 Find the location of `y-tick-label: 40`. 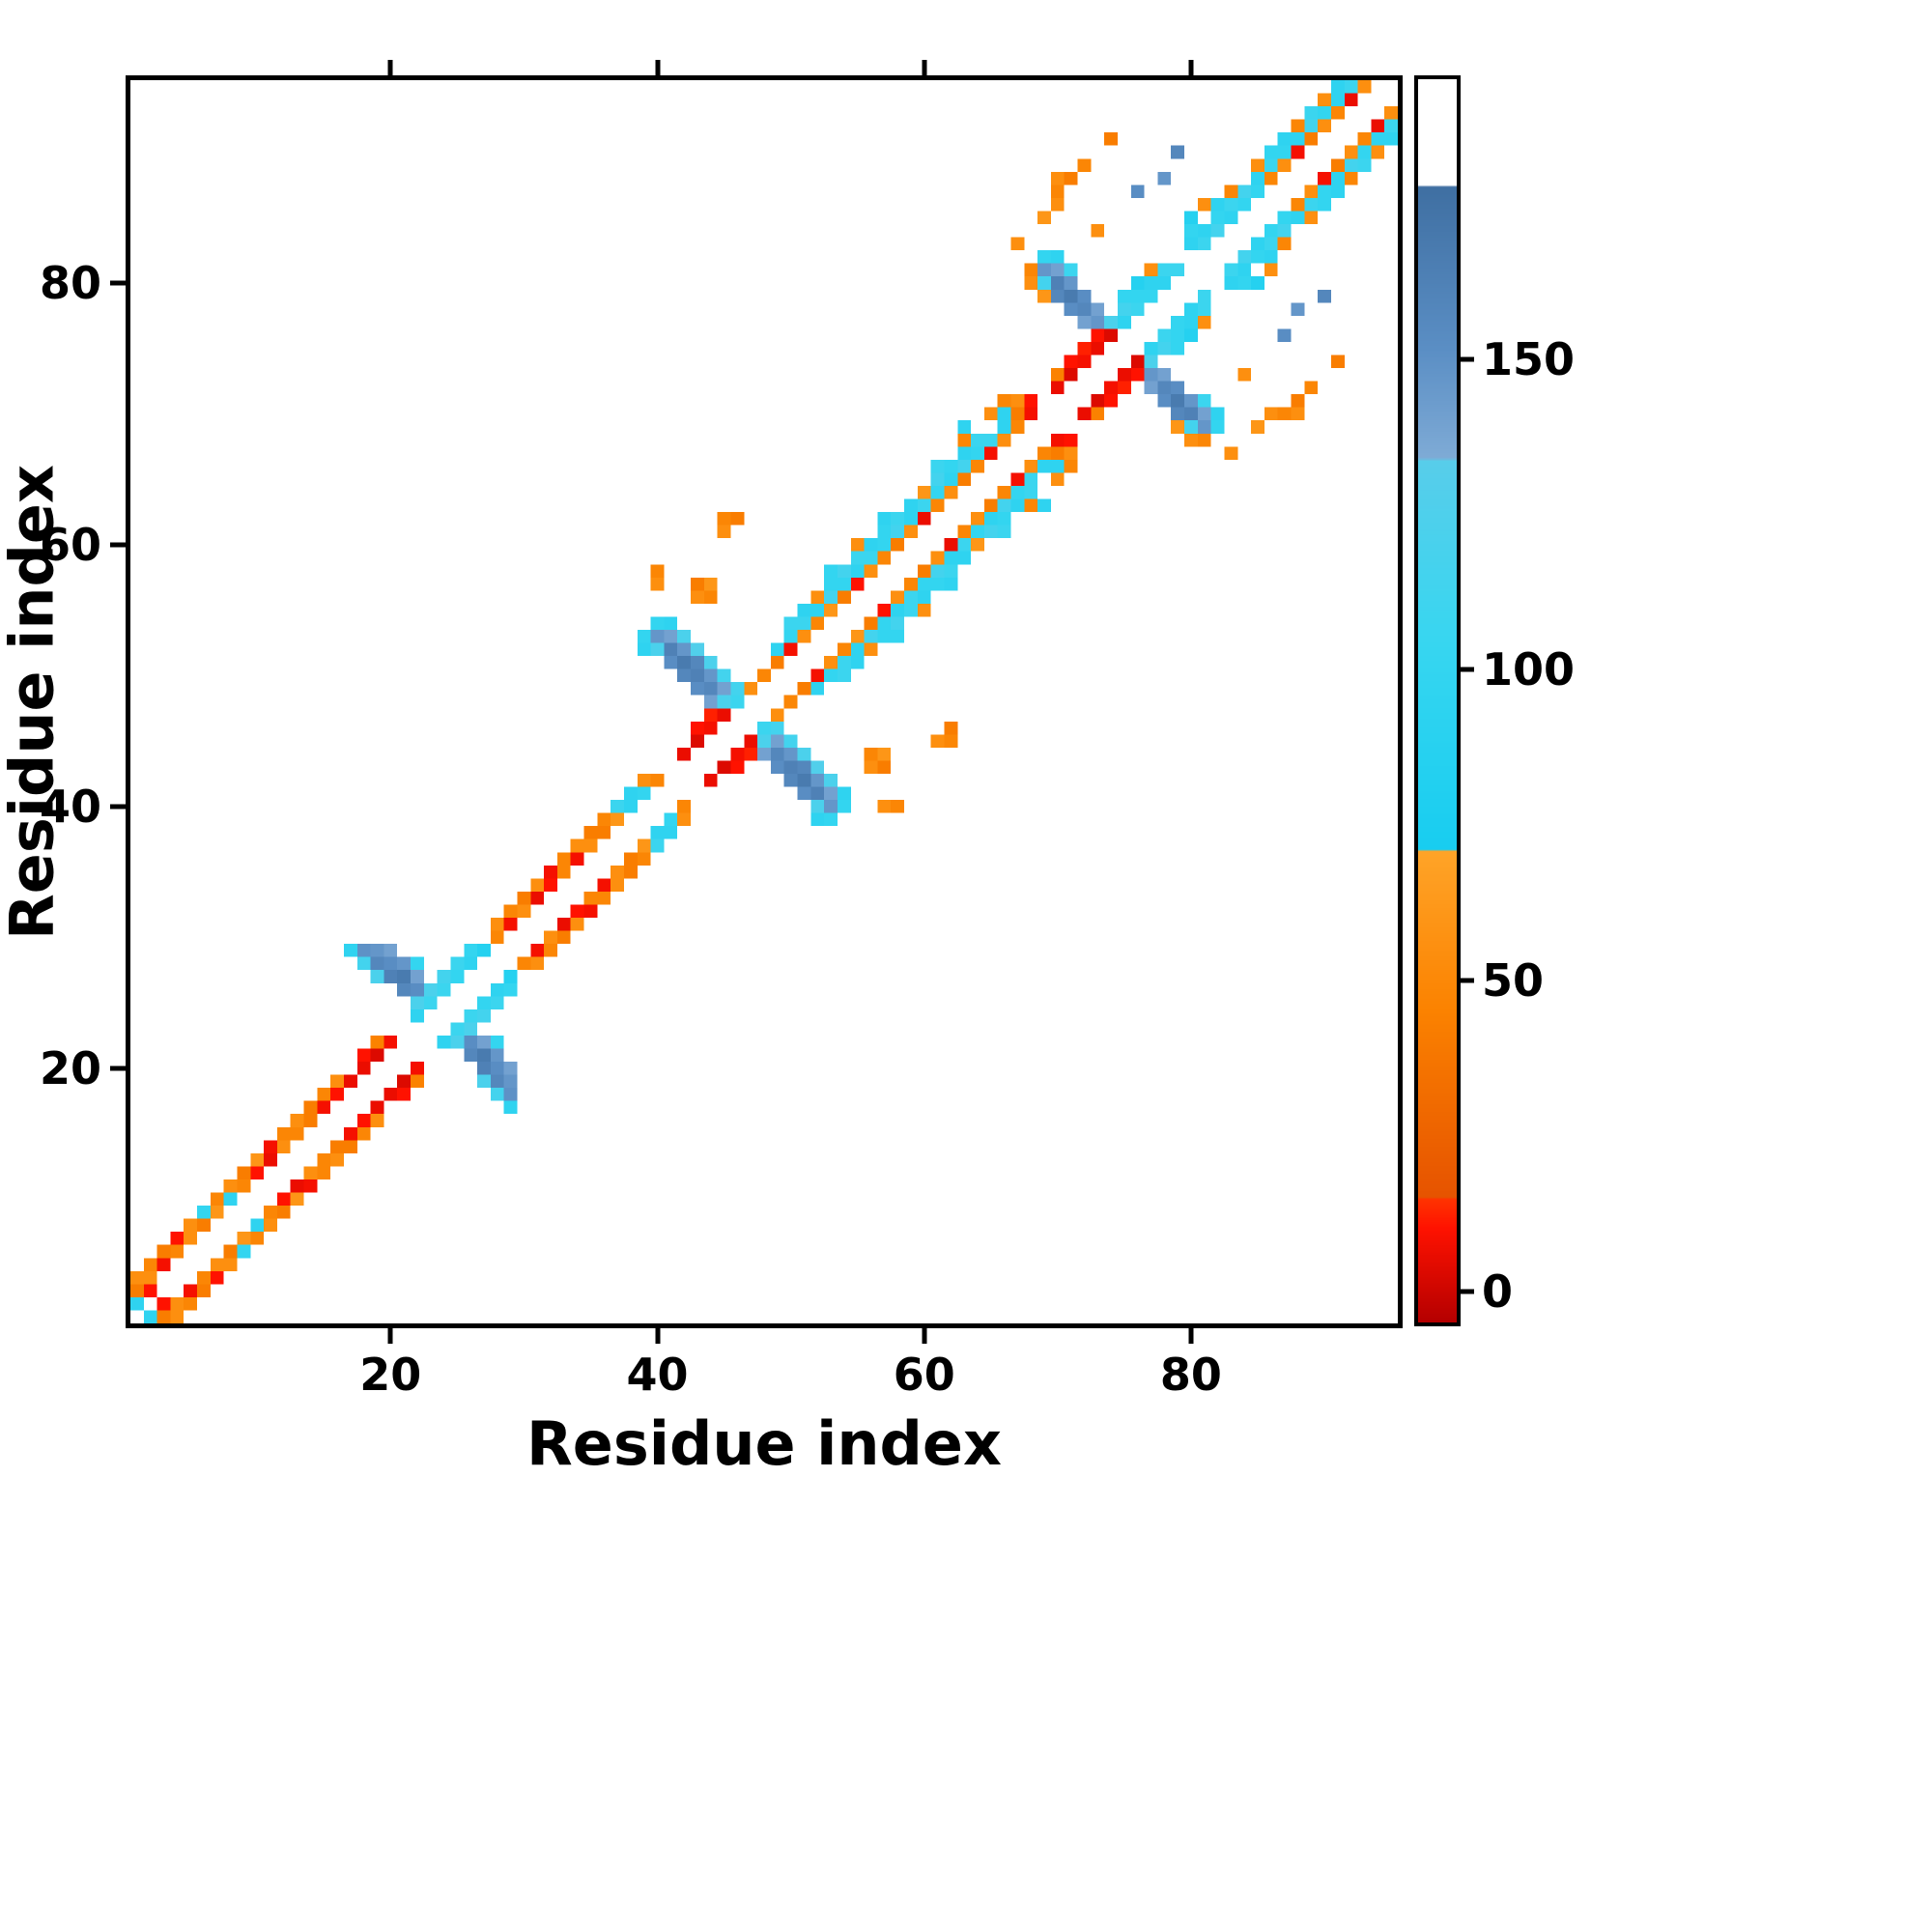

y-tick-label: 40 is located at coordinates (70, 806).